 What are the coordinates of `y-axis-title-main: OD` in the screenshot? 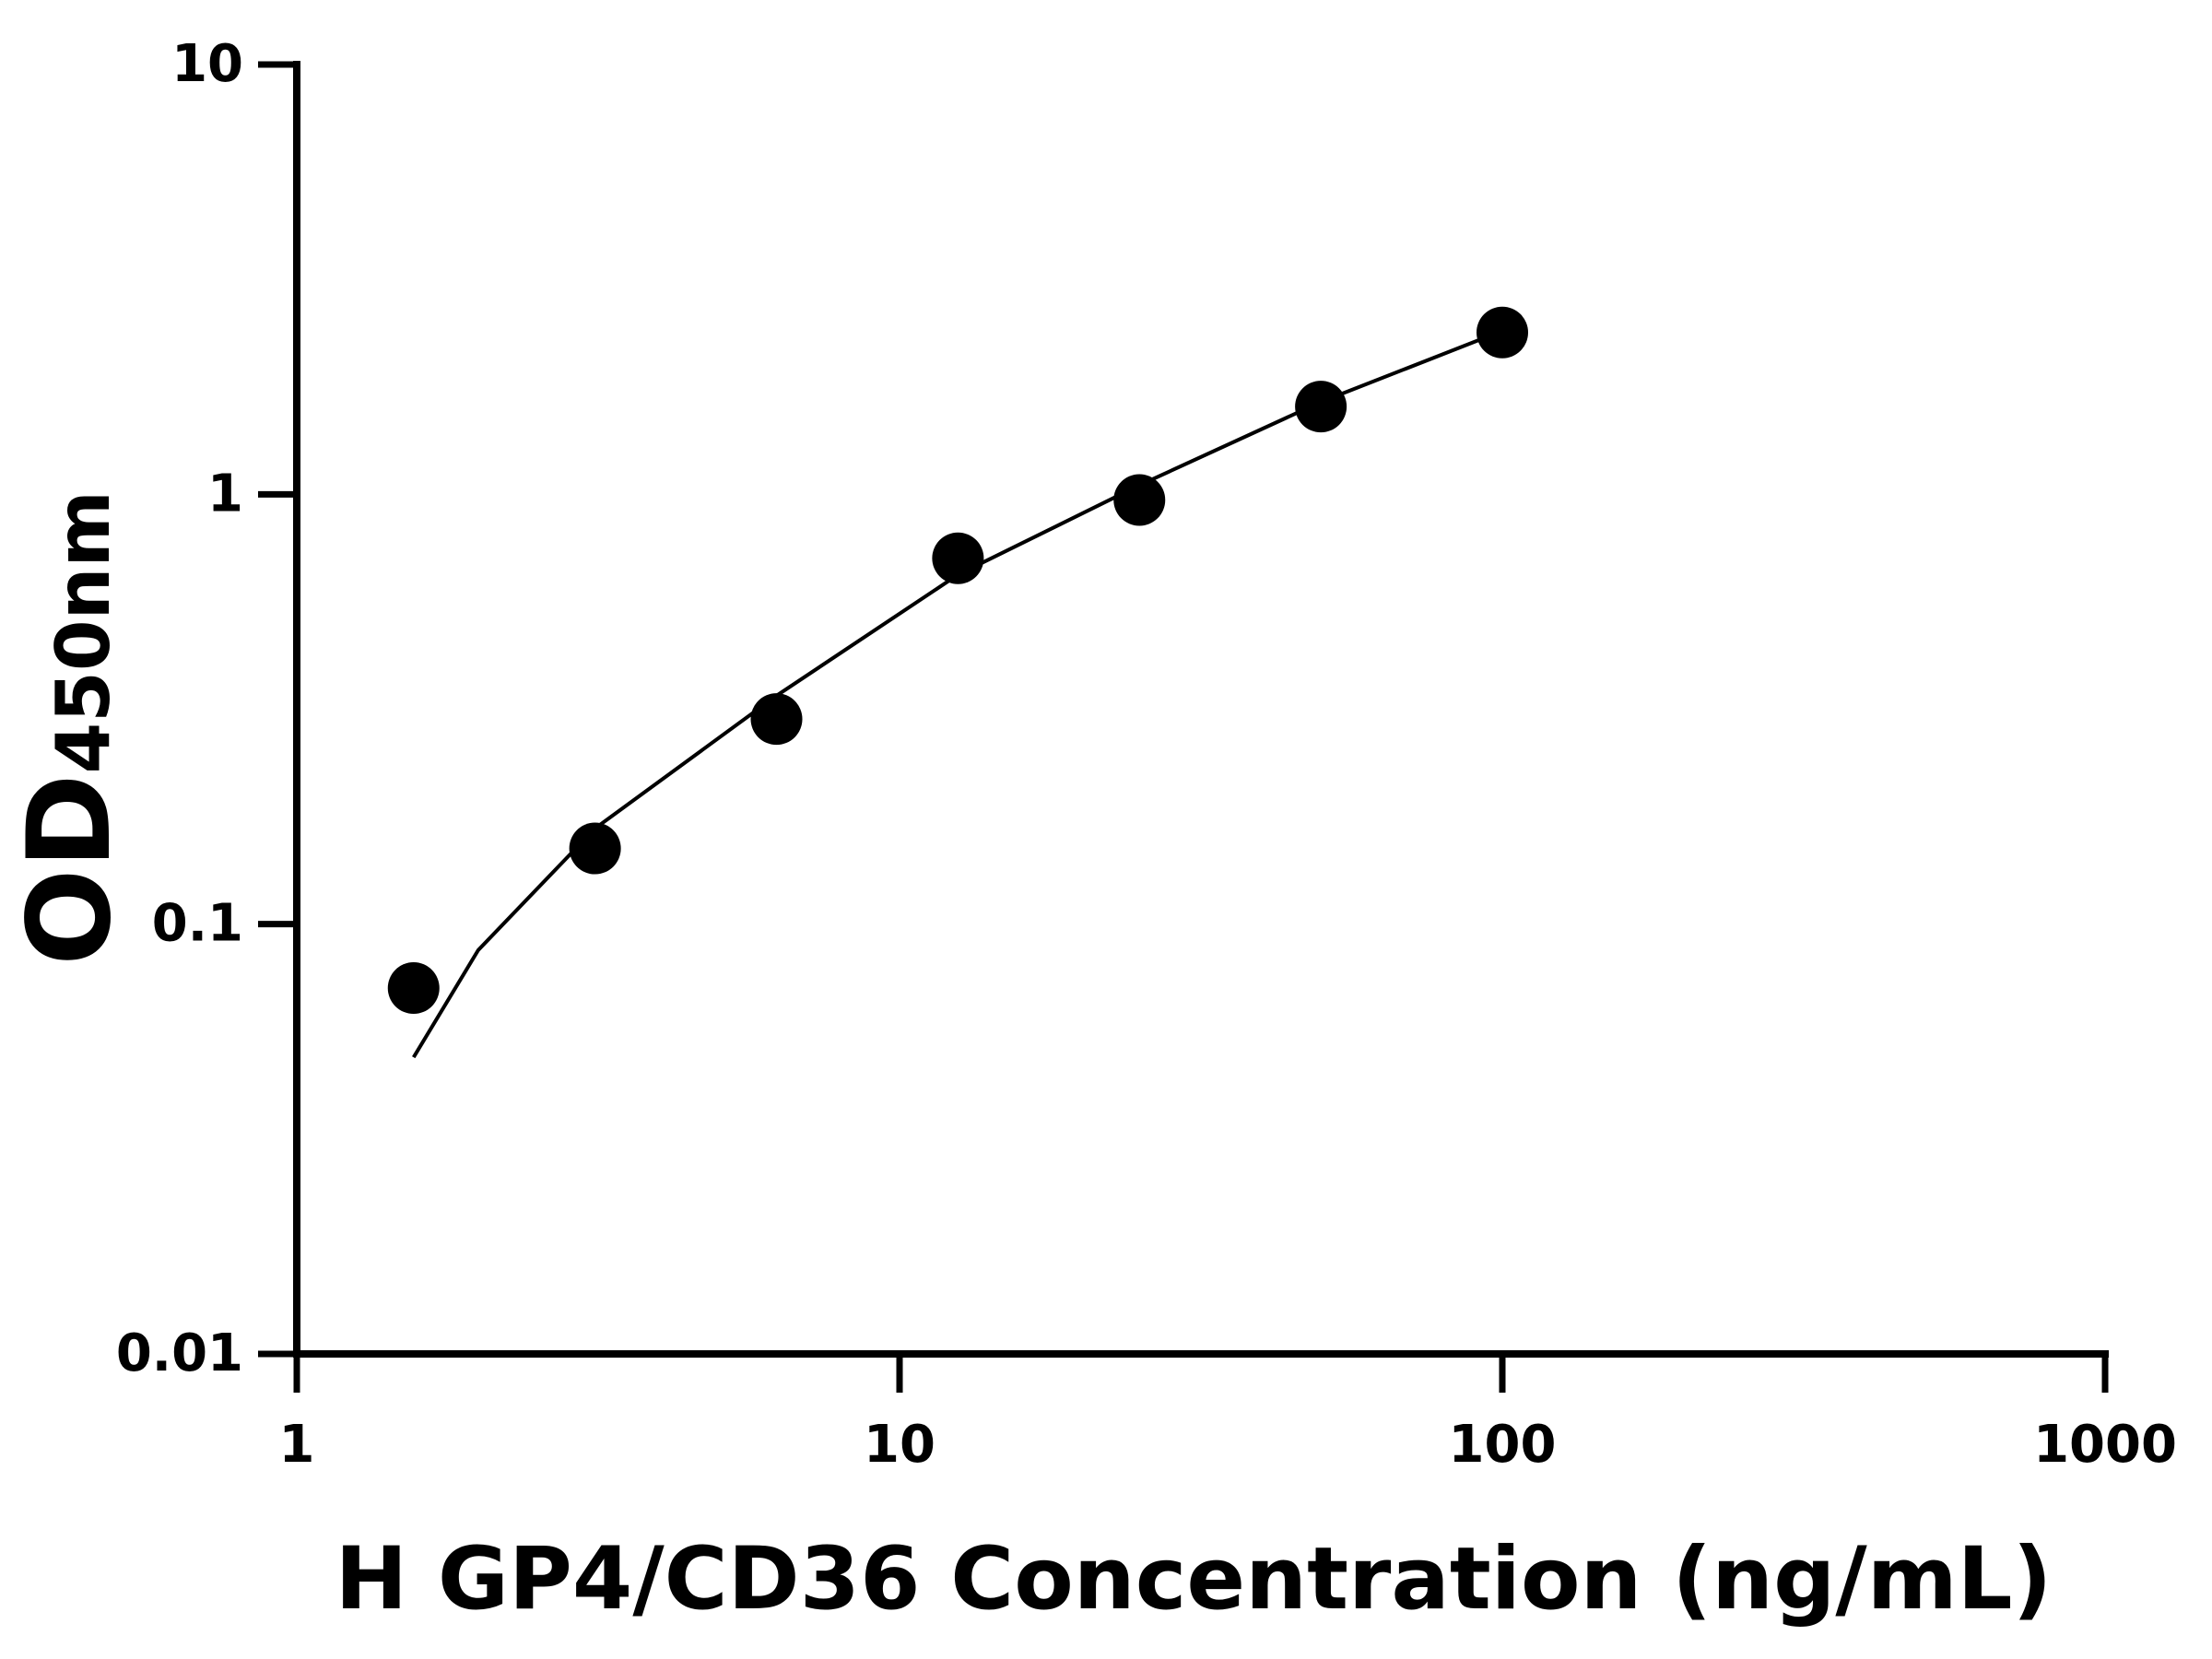 It's located at (70, 869).